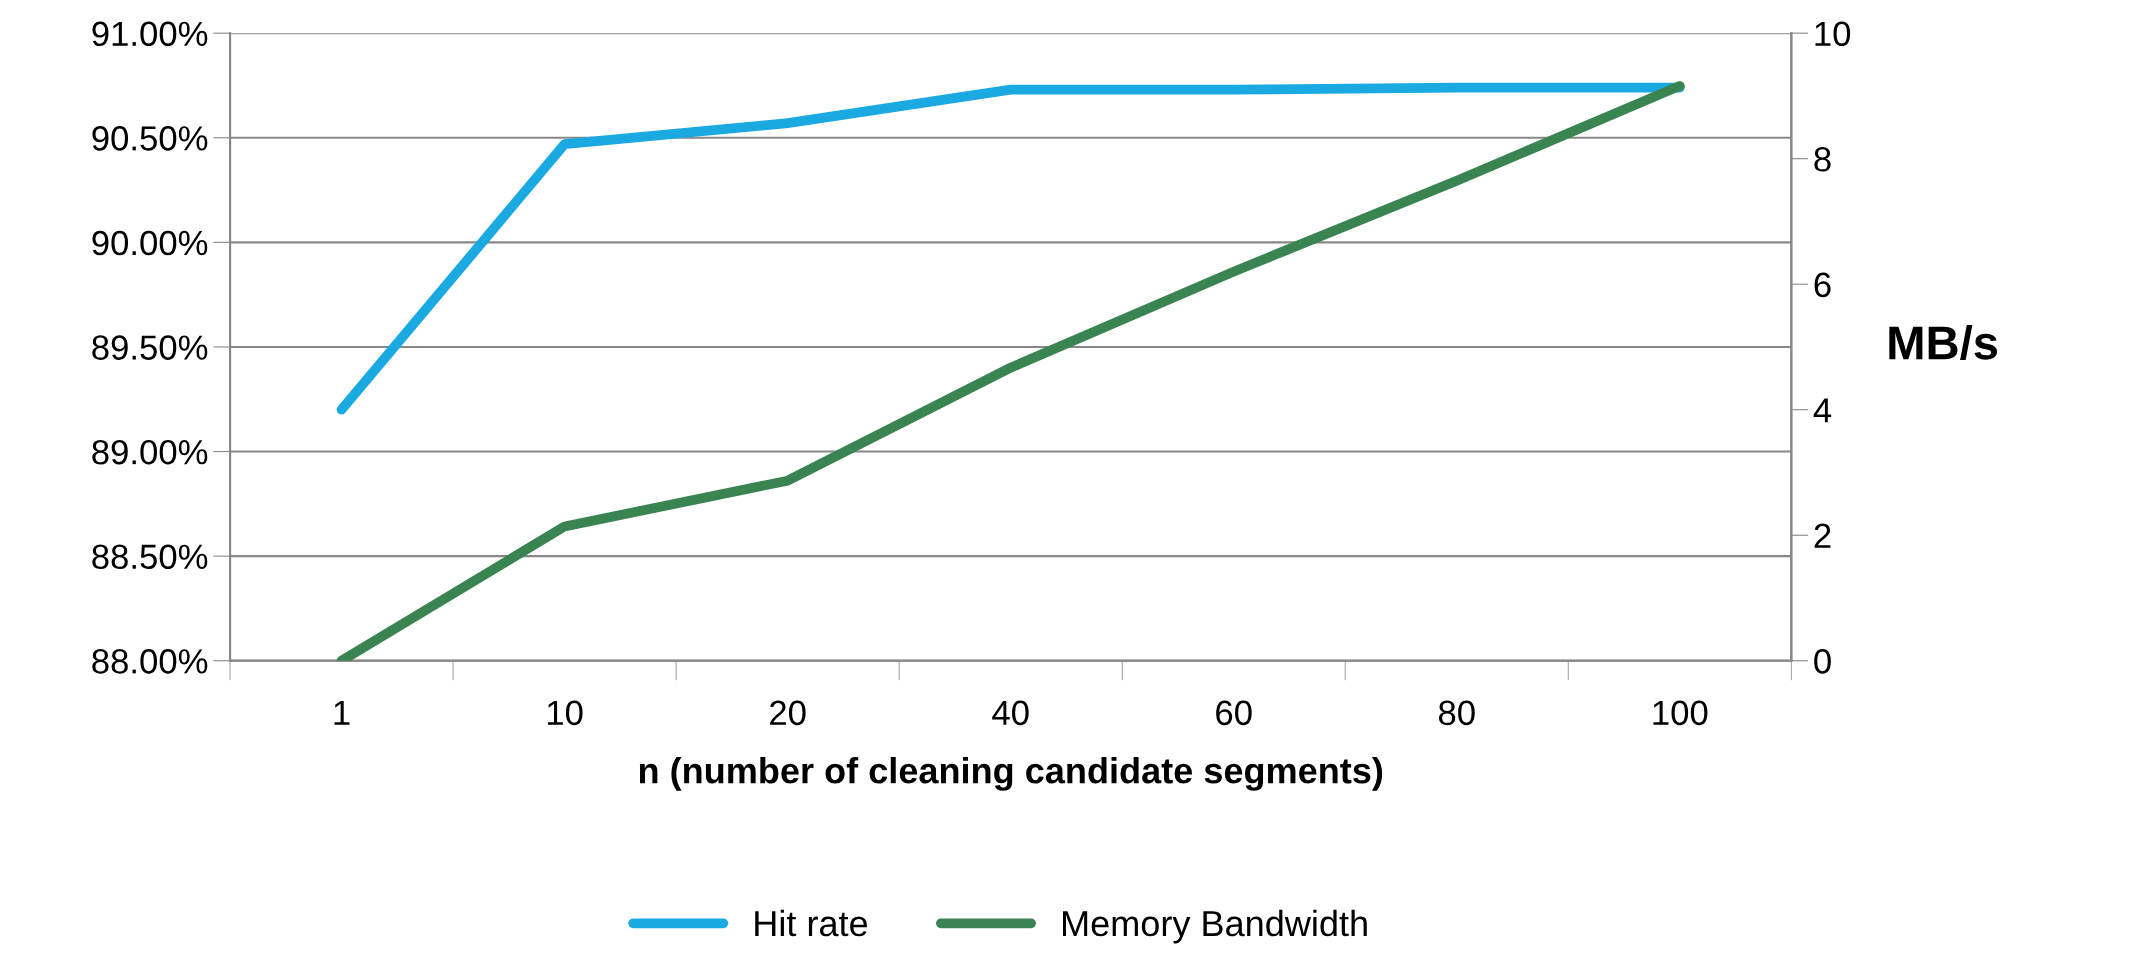 The image size is (2130, 976). Describe the element at coordinates (342, 712) in the screenshot. I see `x-tick-label: 1` at that location.